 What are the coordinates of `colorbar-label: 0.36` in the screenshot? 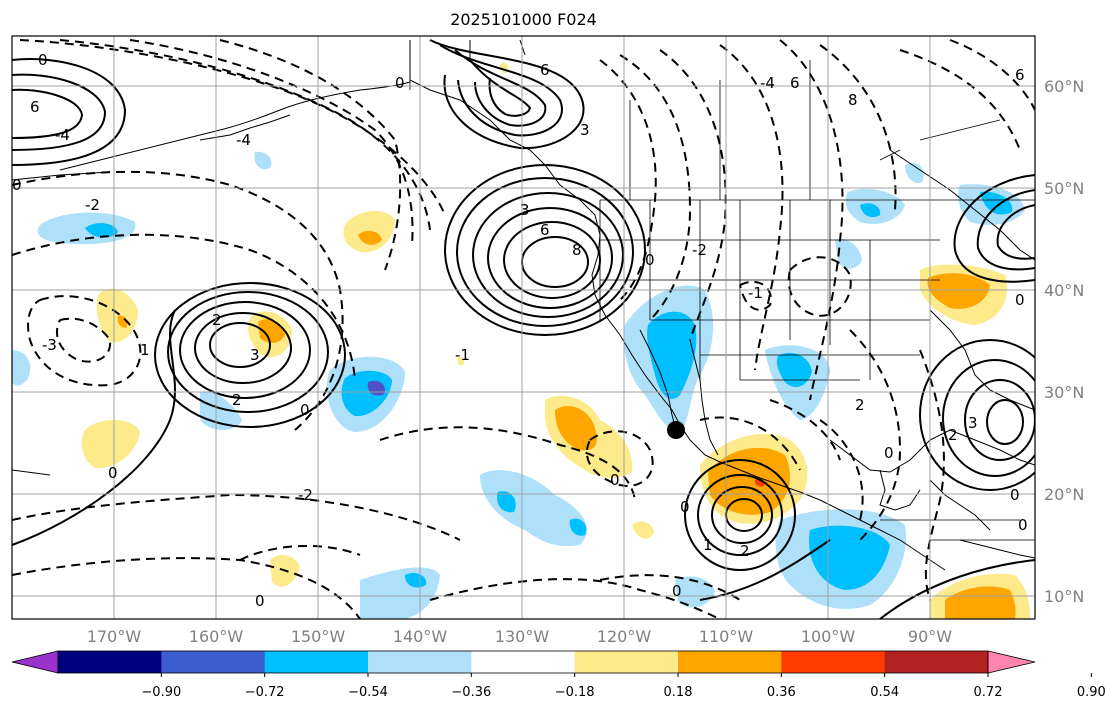 It's located at (781, 692).